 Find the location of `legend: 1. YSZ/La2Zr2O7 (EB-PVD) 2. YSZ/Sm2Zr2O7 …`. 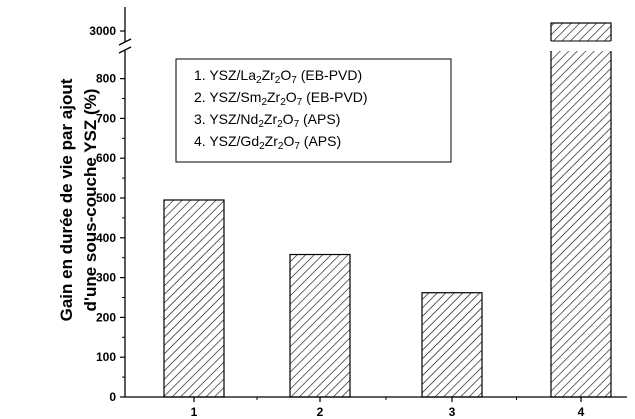

legend: 1. YSZ/La2Zr2O7 (EB-PVD) 2. YSZ/Sm2Zr2O7 … is located at coordinates (313, 110).